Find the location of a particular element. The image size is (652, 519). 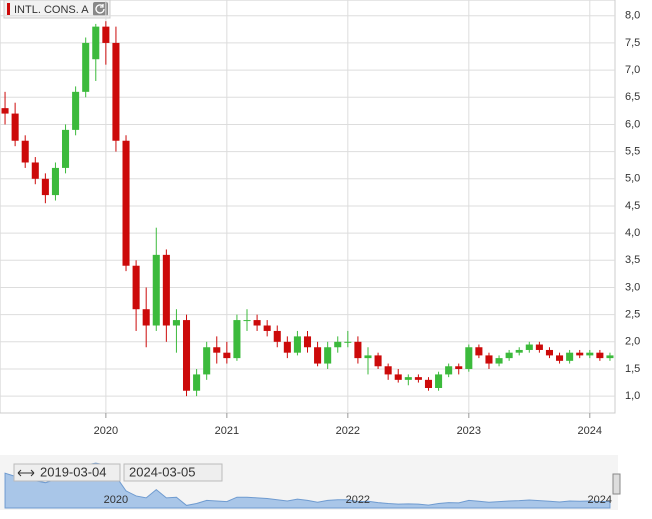

x-tick-label: 2020 is located at coordinates (106, 431).